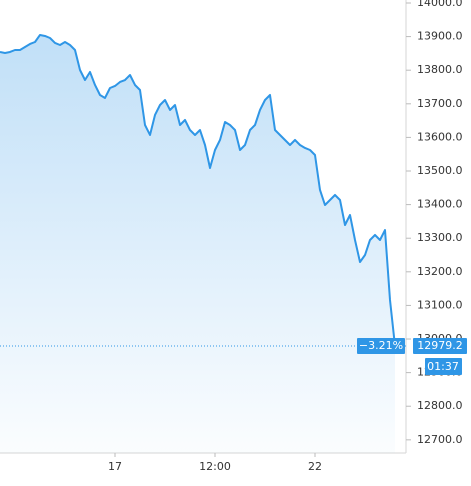  Describe the element at coordinates (440, 4) in the screenshot. I see `y-tick-label: 14000.0` at that location.